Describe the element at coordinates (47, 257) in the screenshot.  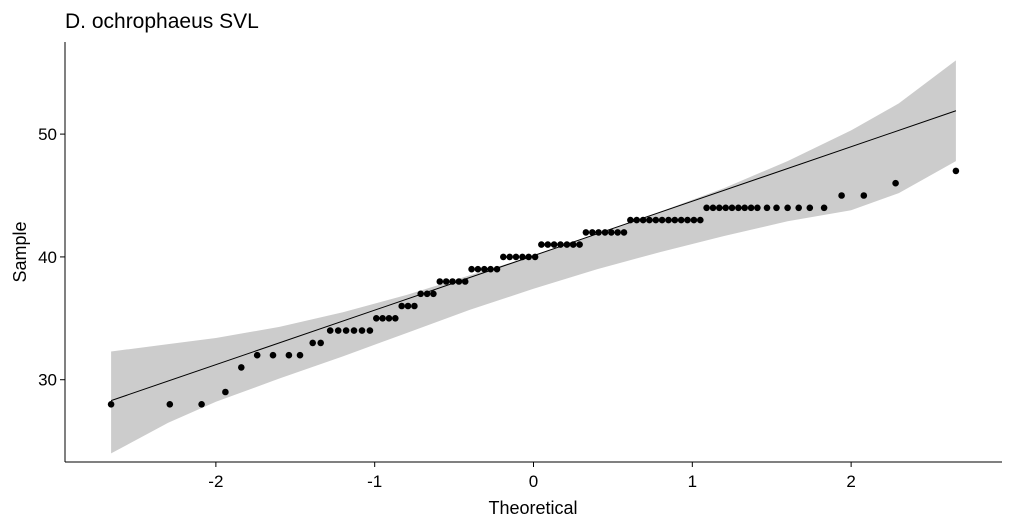
I see `y-tick-label: 40` at that location.